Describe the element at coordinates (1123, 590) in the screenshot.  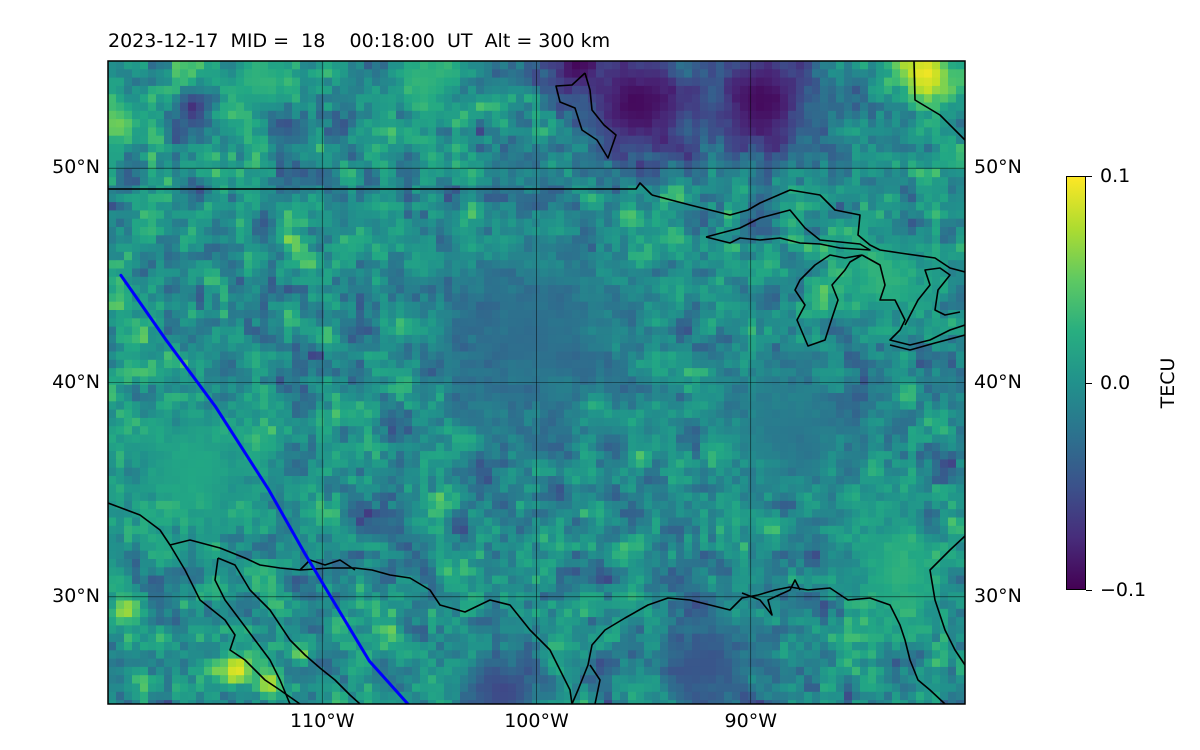
I see `colorbar-tick-label: −0.1` at that location.